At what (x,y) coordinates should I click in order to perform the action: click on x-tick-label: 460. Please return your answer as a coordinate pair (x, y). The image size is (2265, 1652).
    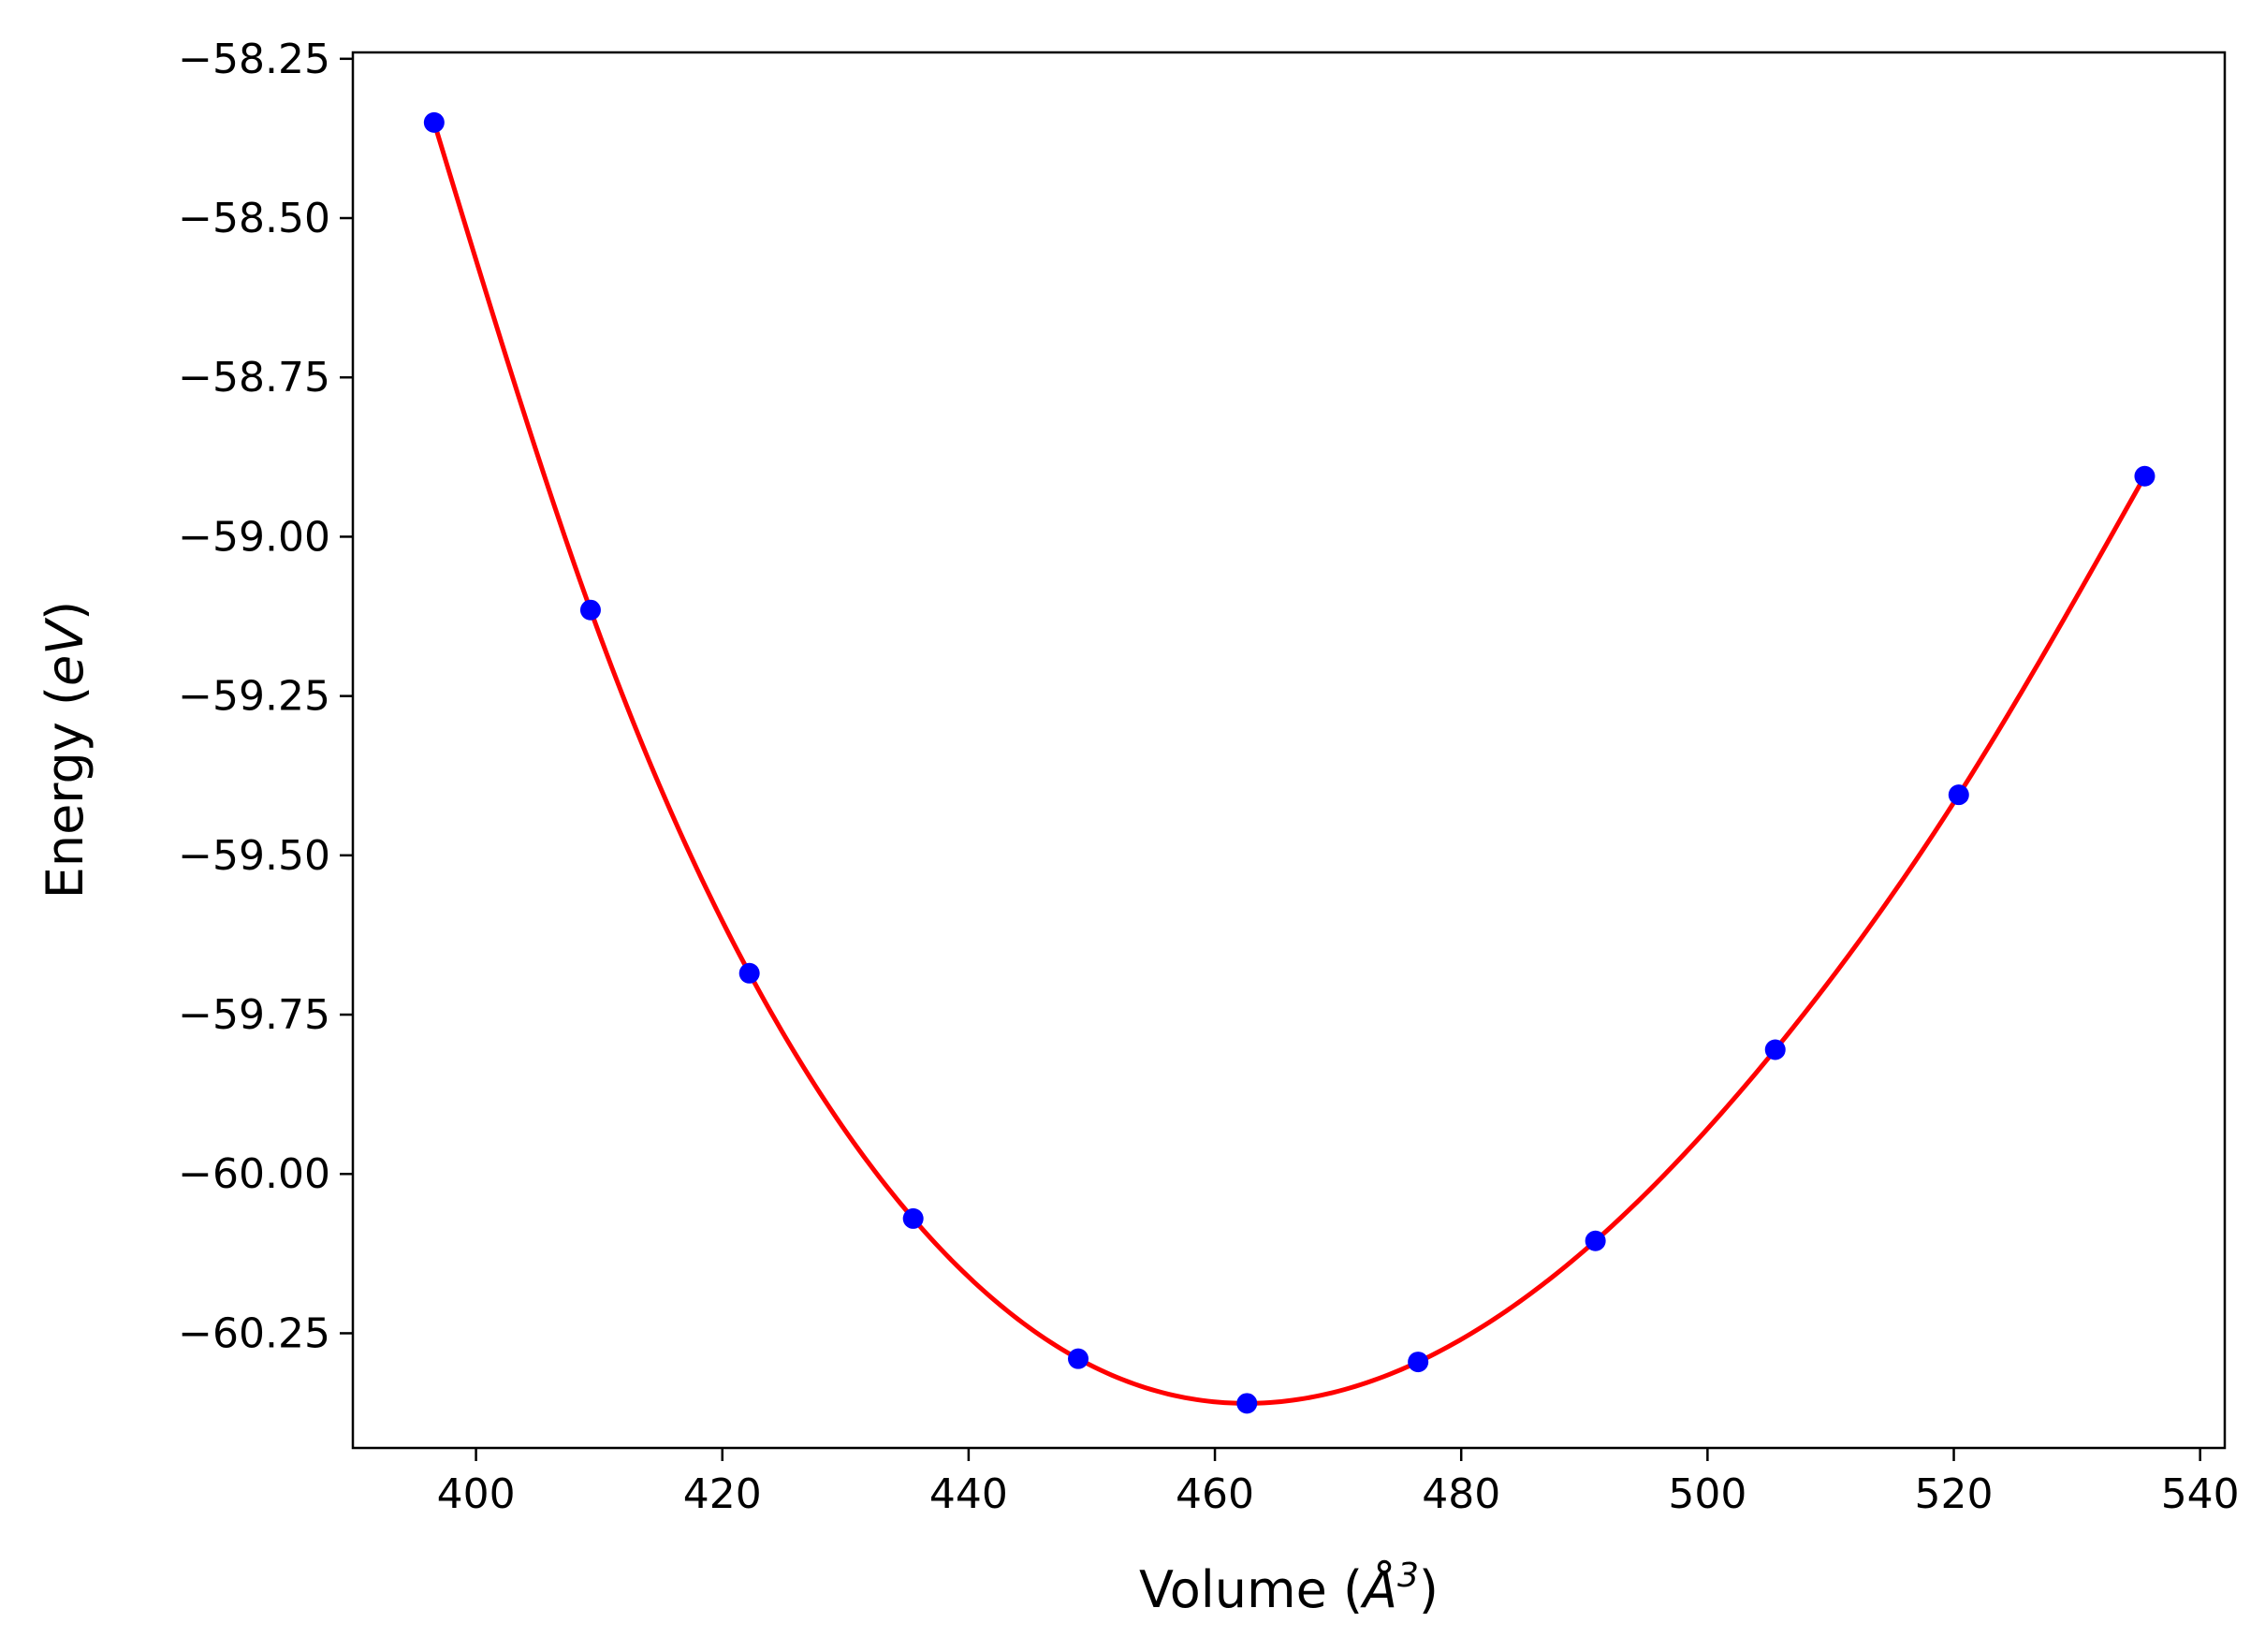
    Looking at the image, I should click on (1215, 1494).